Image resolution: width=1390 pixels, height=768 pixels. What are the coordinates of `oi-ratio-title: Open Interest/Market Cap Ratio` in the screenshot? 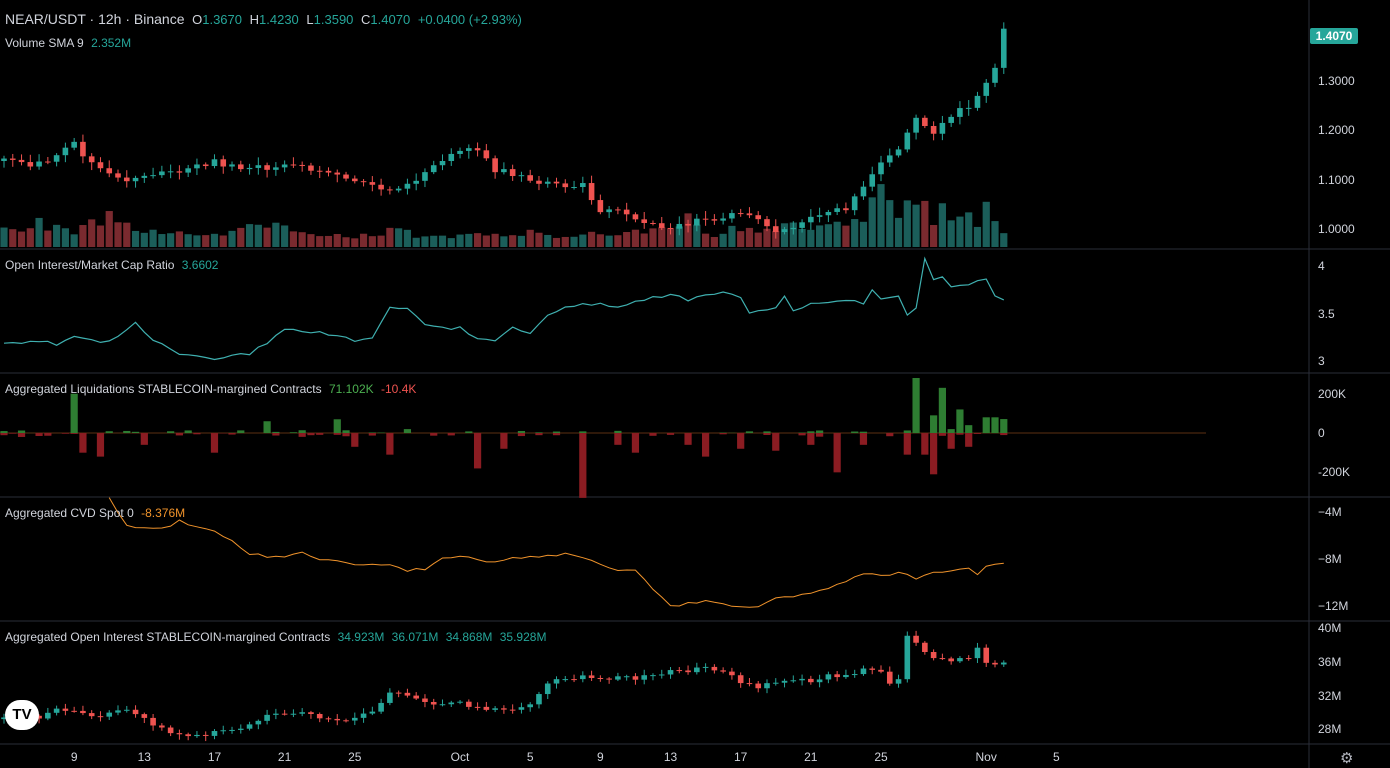 It's located at (90, 265).